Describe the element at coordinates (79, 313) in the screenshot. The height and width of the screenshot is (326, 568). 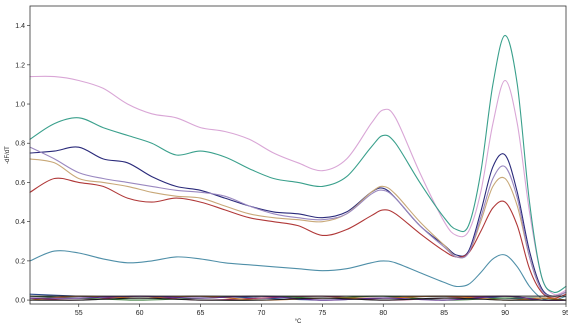
I see `x-tick-label: 55` at that location.